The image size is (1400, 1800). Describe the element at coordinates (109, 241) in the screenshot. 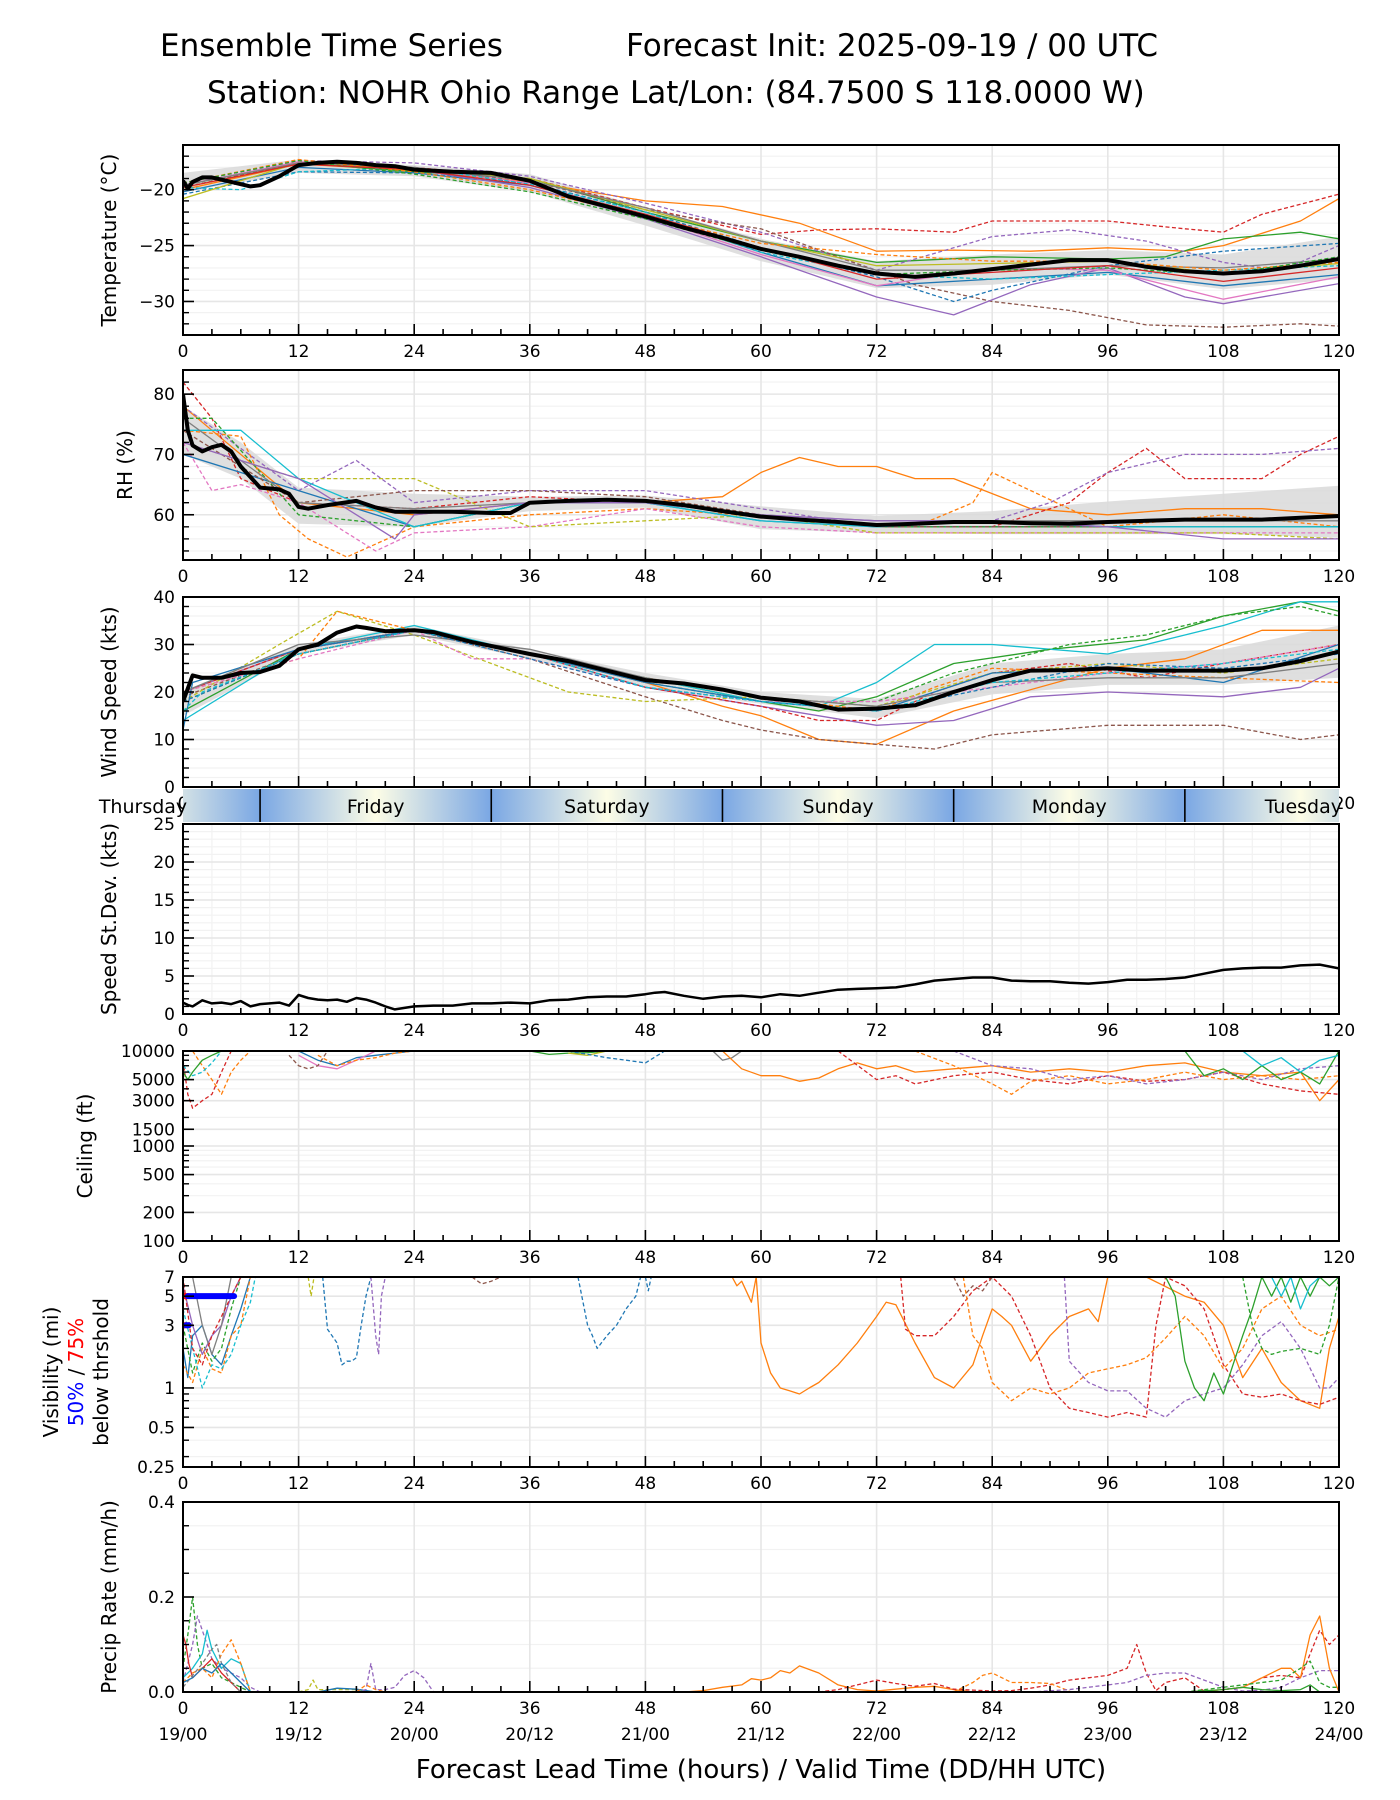

I see `y-axis-label: Temperature (°C)` at that location.